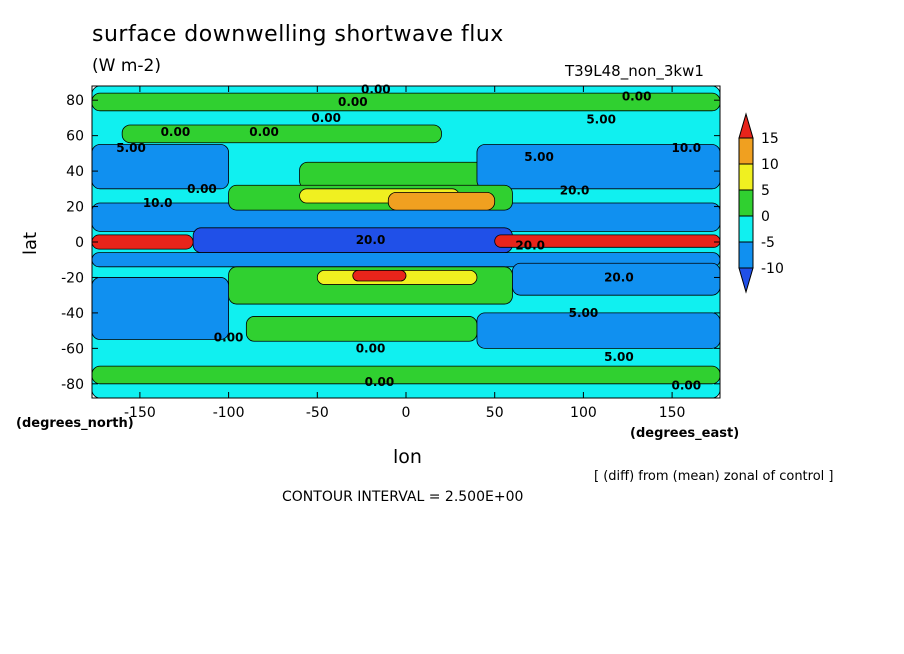 The image size is (904, 654). What do you see at coordinates (126, 66) in the screenshot?
I see `units-label: (W m-2)` at bounding box center [126, 66].